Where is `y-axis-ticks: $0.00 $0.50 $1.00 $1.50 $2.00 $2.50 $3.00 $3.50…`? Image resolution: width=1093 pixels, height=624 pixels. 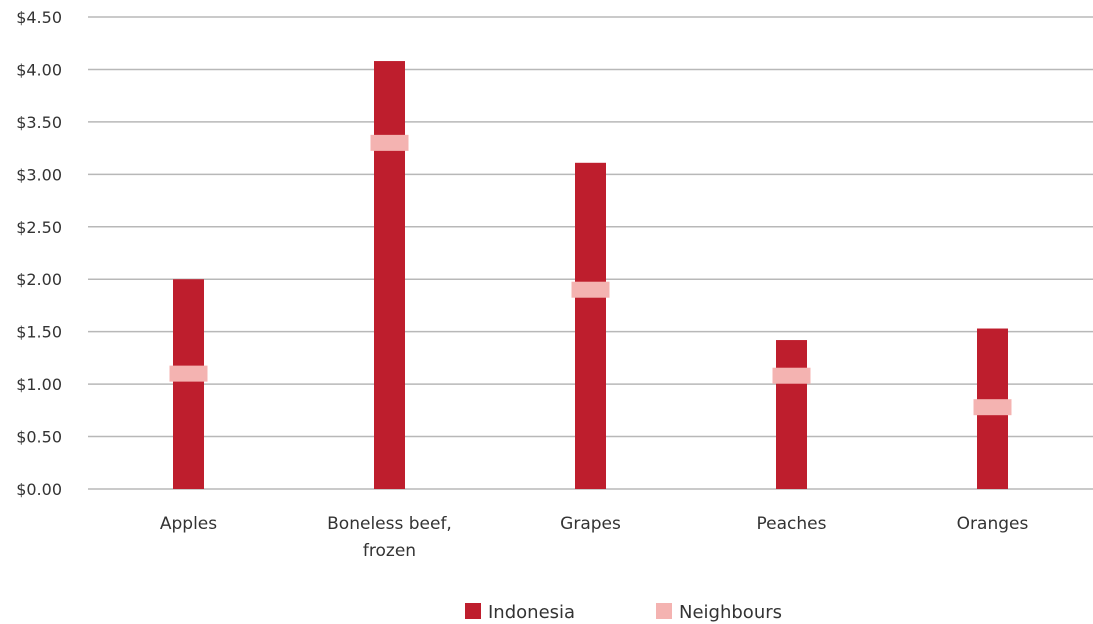
y-axis-ticks: $0.00 $0.50 $1.00 $1.50 $2.00 $2.50 $3.00 $3.50… is located at coordinates (39, 253).